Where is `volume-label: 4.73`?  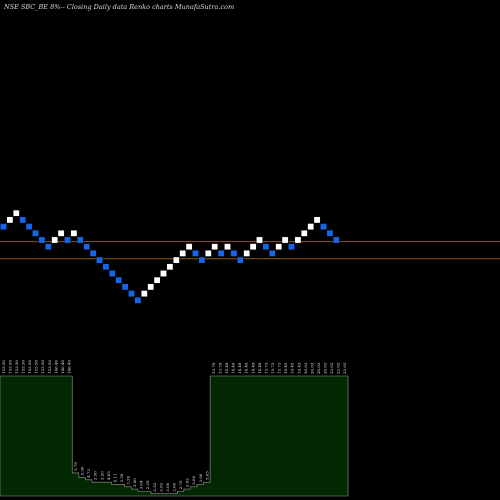 volume-label: 4.73 is located at coordinates (88, 472).